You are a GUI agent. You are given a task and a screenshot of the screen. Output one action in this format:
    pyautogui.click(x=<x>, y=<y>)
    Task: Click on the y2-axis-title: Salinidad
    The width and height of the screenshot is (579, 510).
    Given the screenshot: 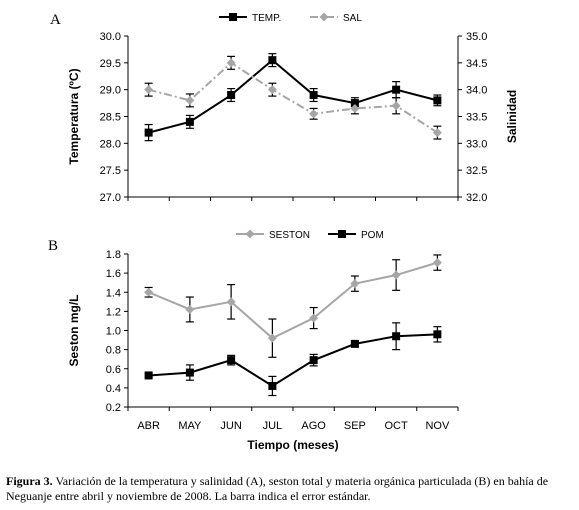 What is the action you would take?
    pyautogui.click(x=512, y=116)
    